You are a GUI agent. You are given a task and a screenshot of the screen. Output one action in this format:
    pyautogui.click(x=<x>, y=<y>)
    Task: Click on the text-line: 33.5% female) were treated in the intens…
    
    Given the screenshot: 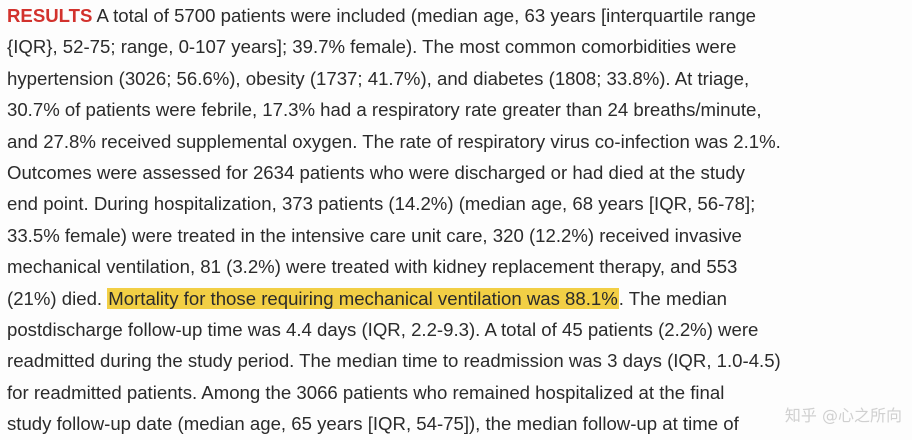 What is the action you would take?
    pyautogui.click(x=374, y=235)
    